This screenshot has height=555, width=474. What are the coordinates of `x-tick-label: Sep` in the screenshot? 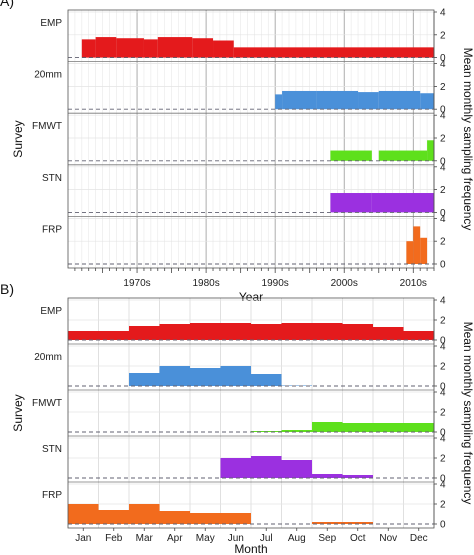 It's located at (327, 538).